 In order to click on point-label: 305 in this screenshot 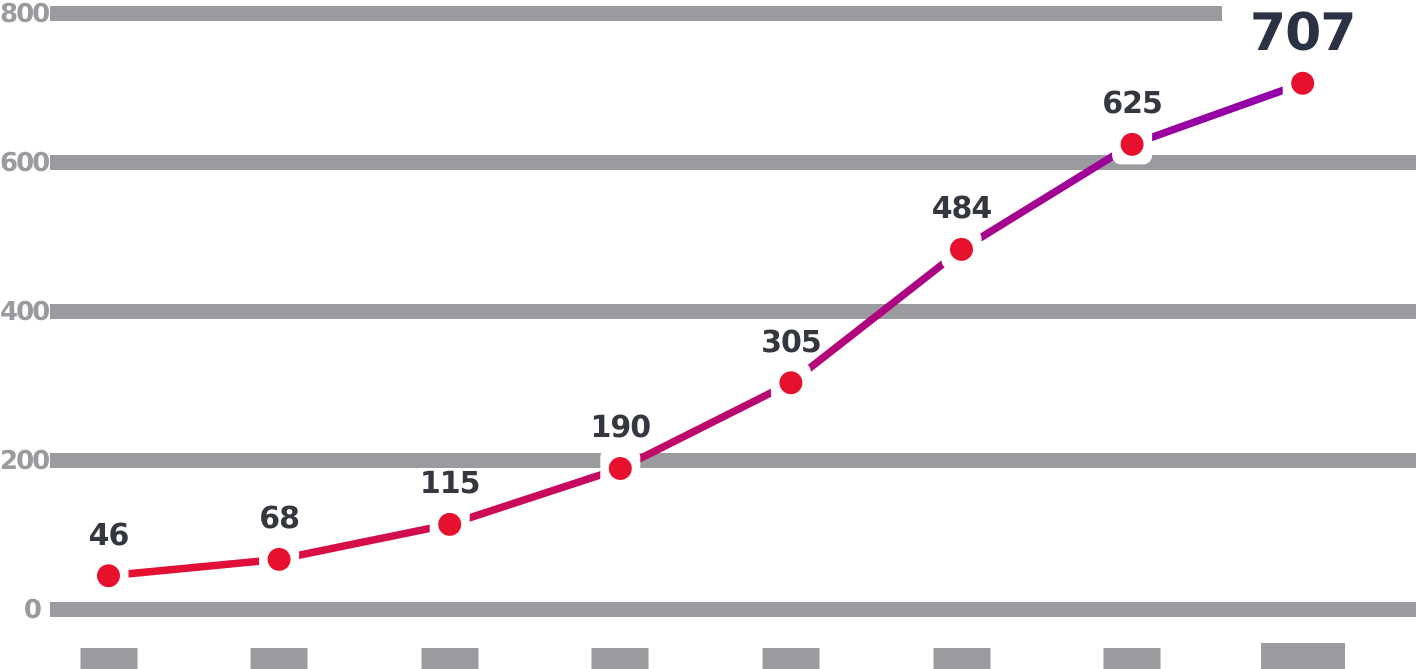, I will do `click(791, 342)`.